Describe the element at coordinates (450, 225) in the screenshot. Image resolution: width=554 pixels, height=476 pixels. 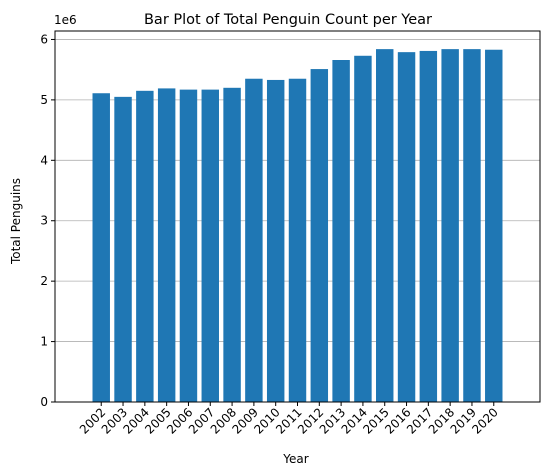
I see `bar-2018` at that location.